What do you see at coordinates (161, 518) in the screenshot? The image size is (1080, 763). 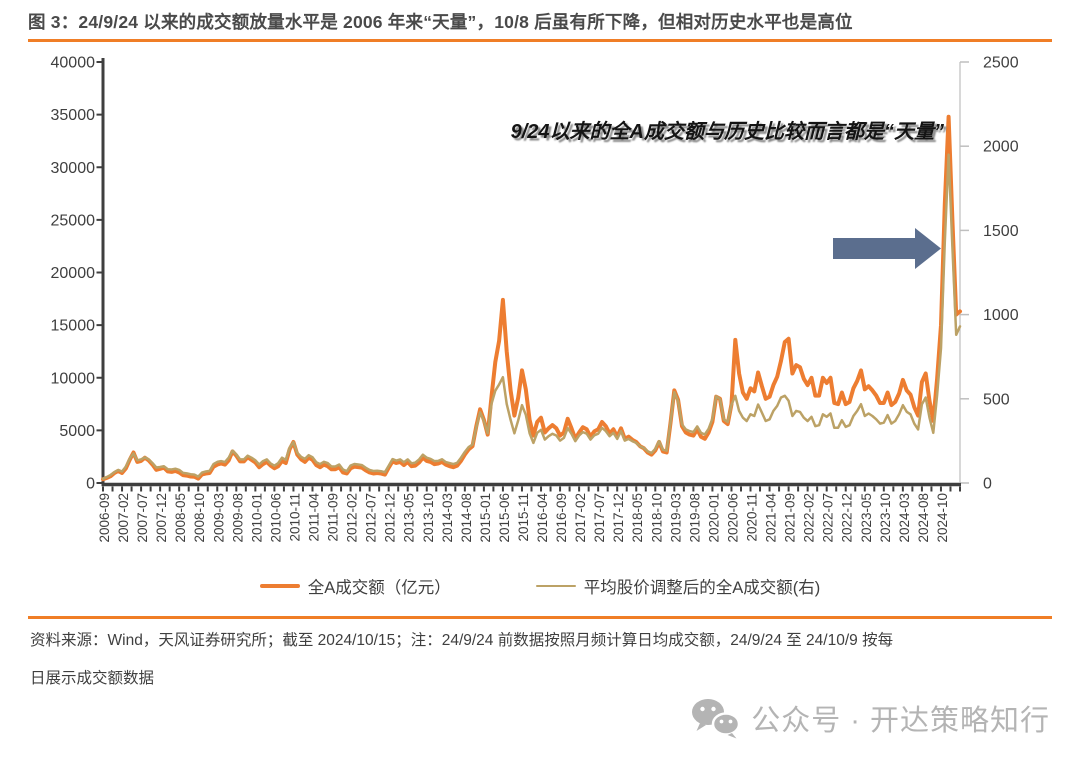 I see `svg-text: 2007-12` at bounding box center [161, 518].